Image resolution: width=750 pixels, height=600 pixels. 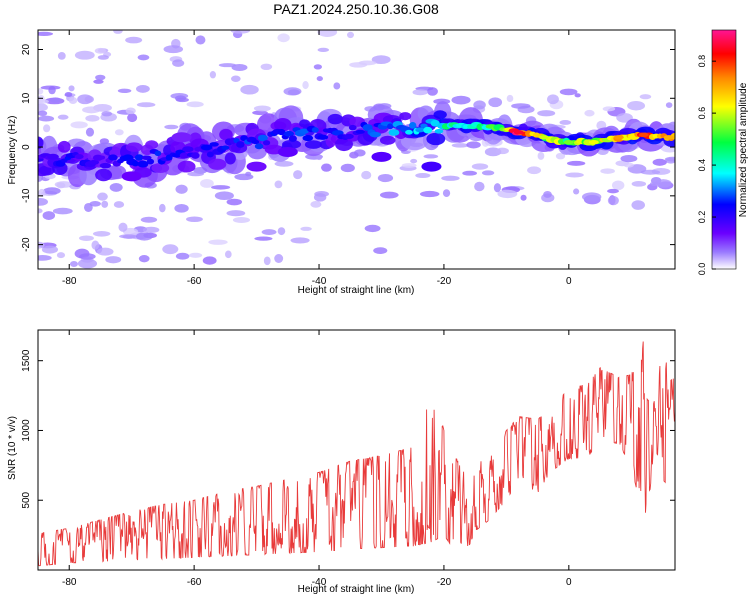 I want to click on figure-title: PAZ1.2024.250.10.36.G08, so click(x=356, y=9).